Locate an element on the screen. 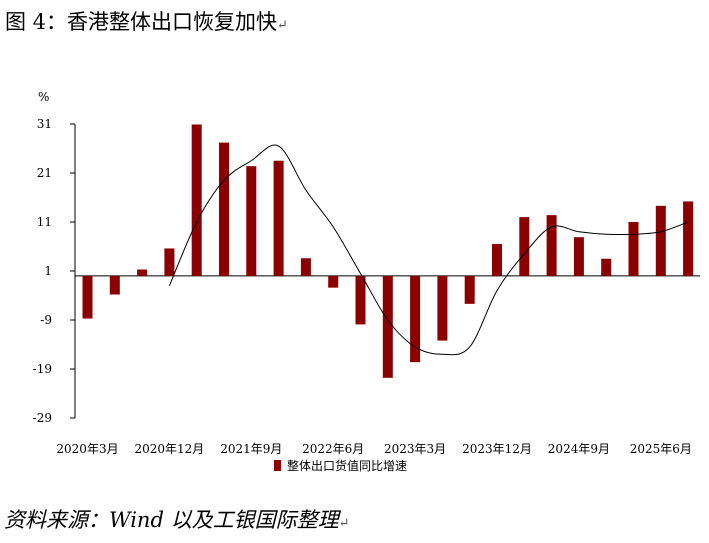 The width and height of the screenshot is (709, 543). x-tick-label: 2023年3月 is located at coordinates (415, 449).